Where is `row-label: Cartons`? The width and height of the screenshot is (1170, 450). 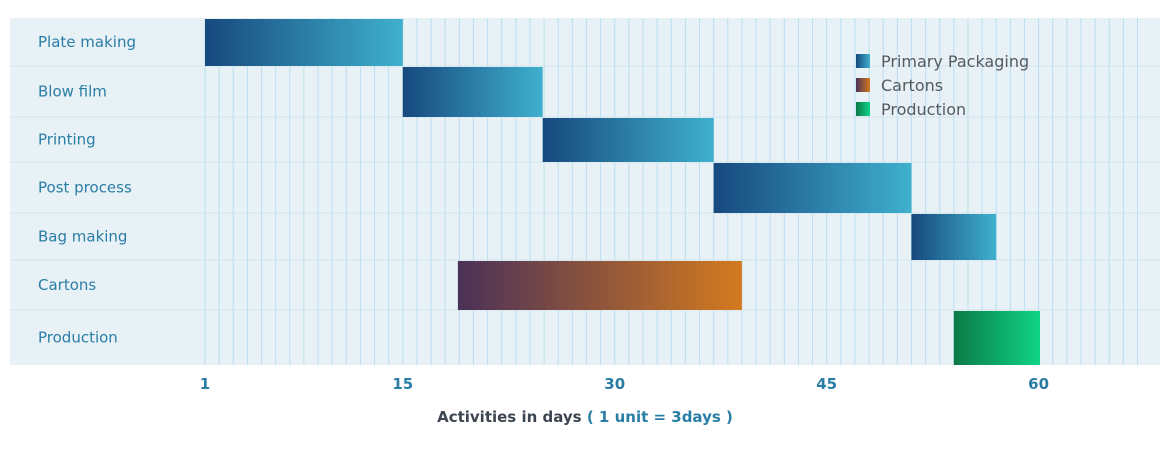 row-label: Cartons is located at coordinates (67, 285).